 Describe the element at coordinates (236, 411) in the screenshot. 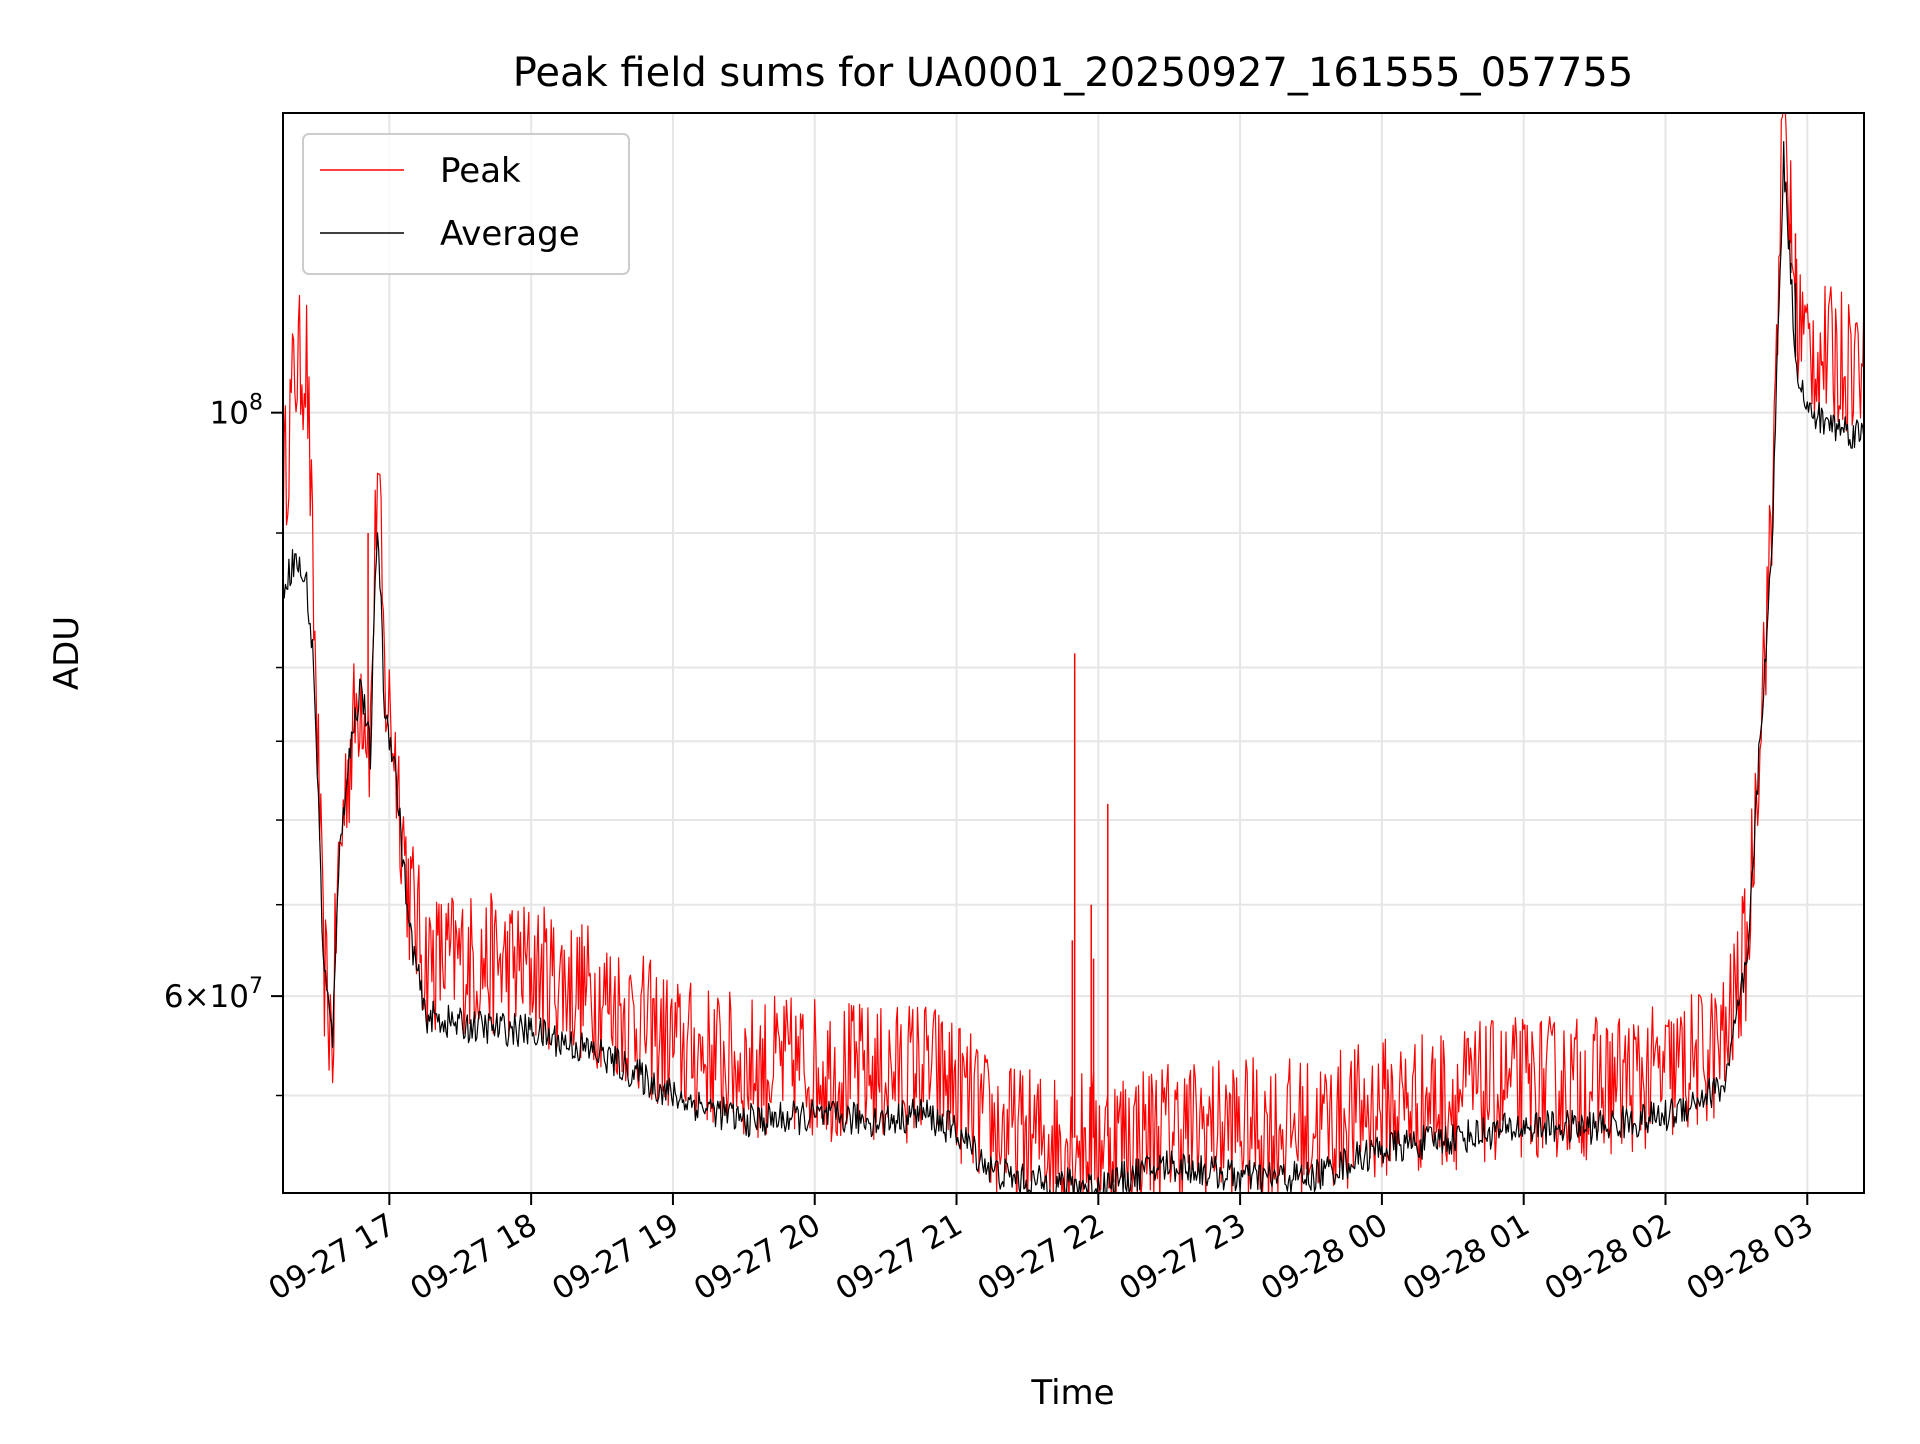

I see `y-tick-label: 108` at that location.